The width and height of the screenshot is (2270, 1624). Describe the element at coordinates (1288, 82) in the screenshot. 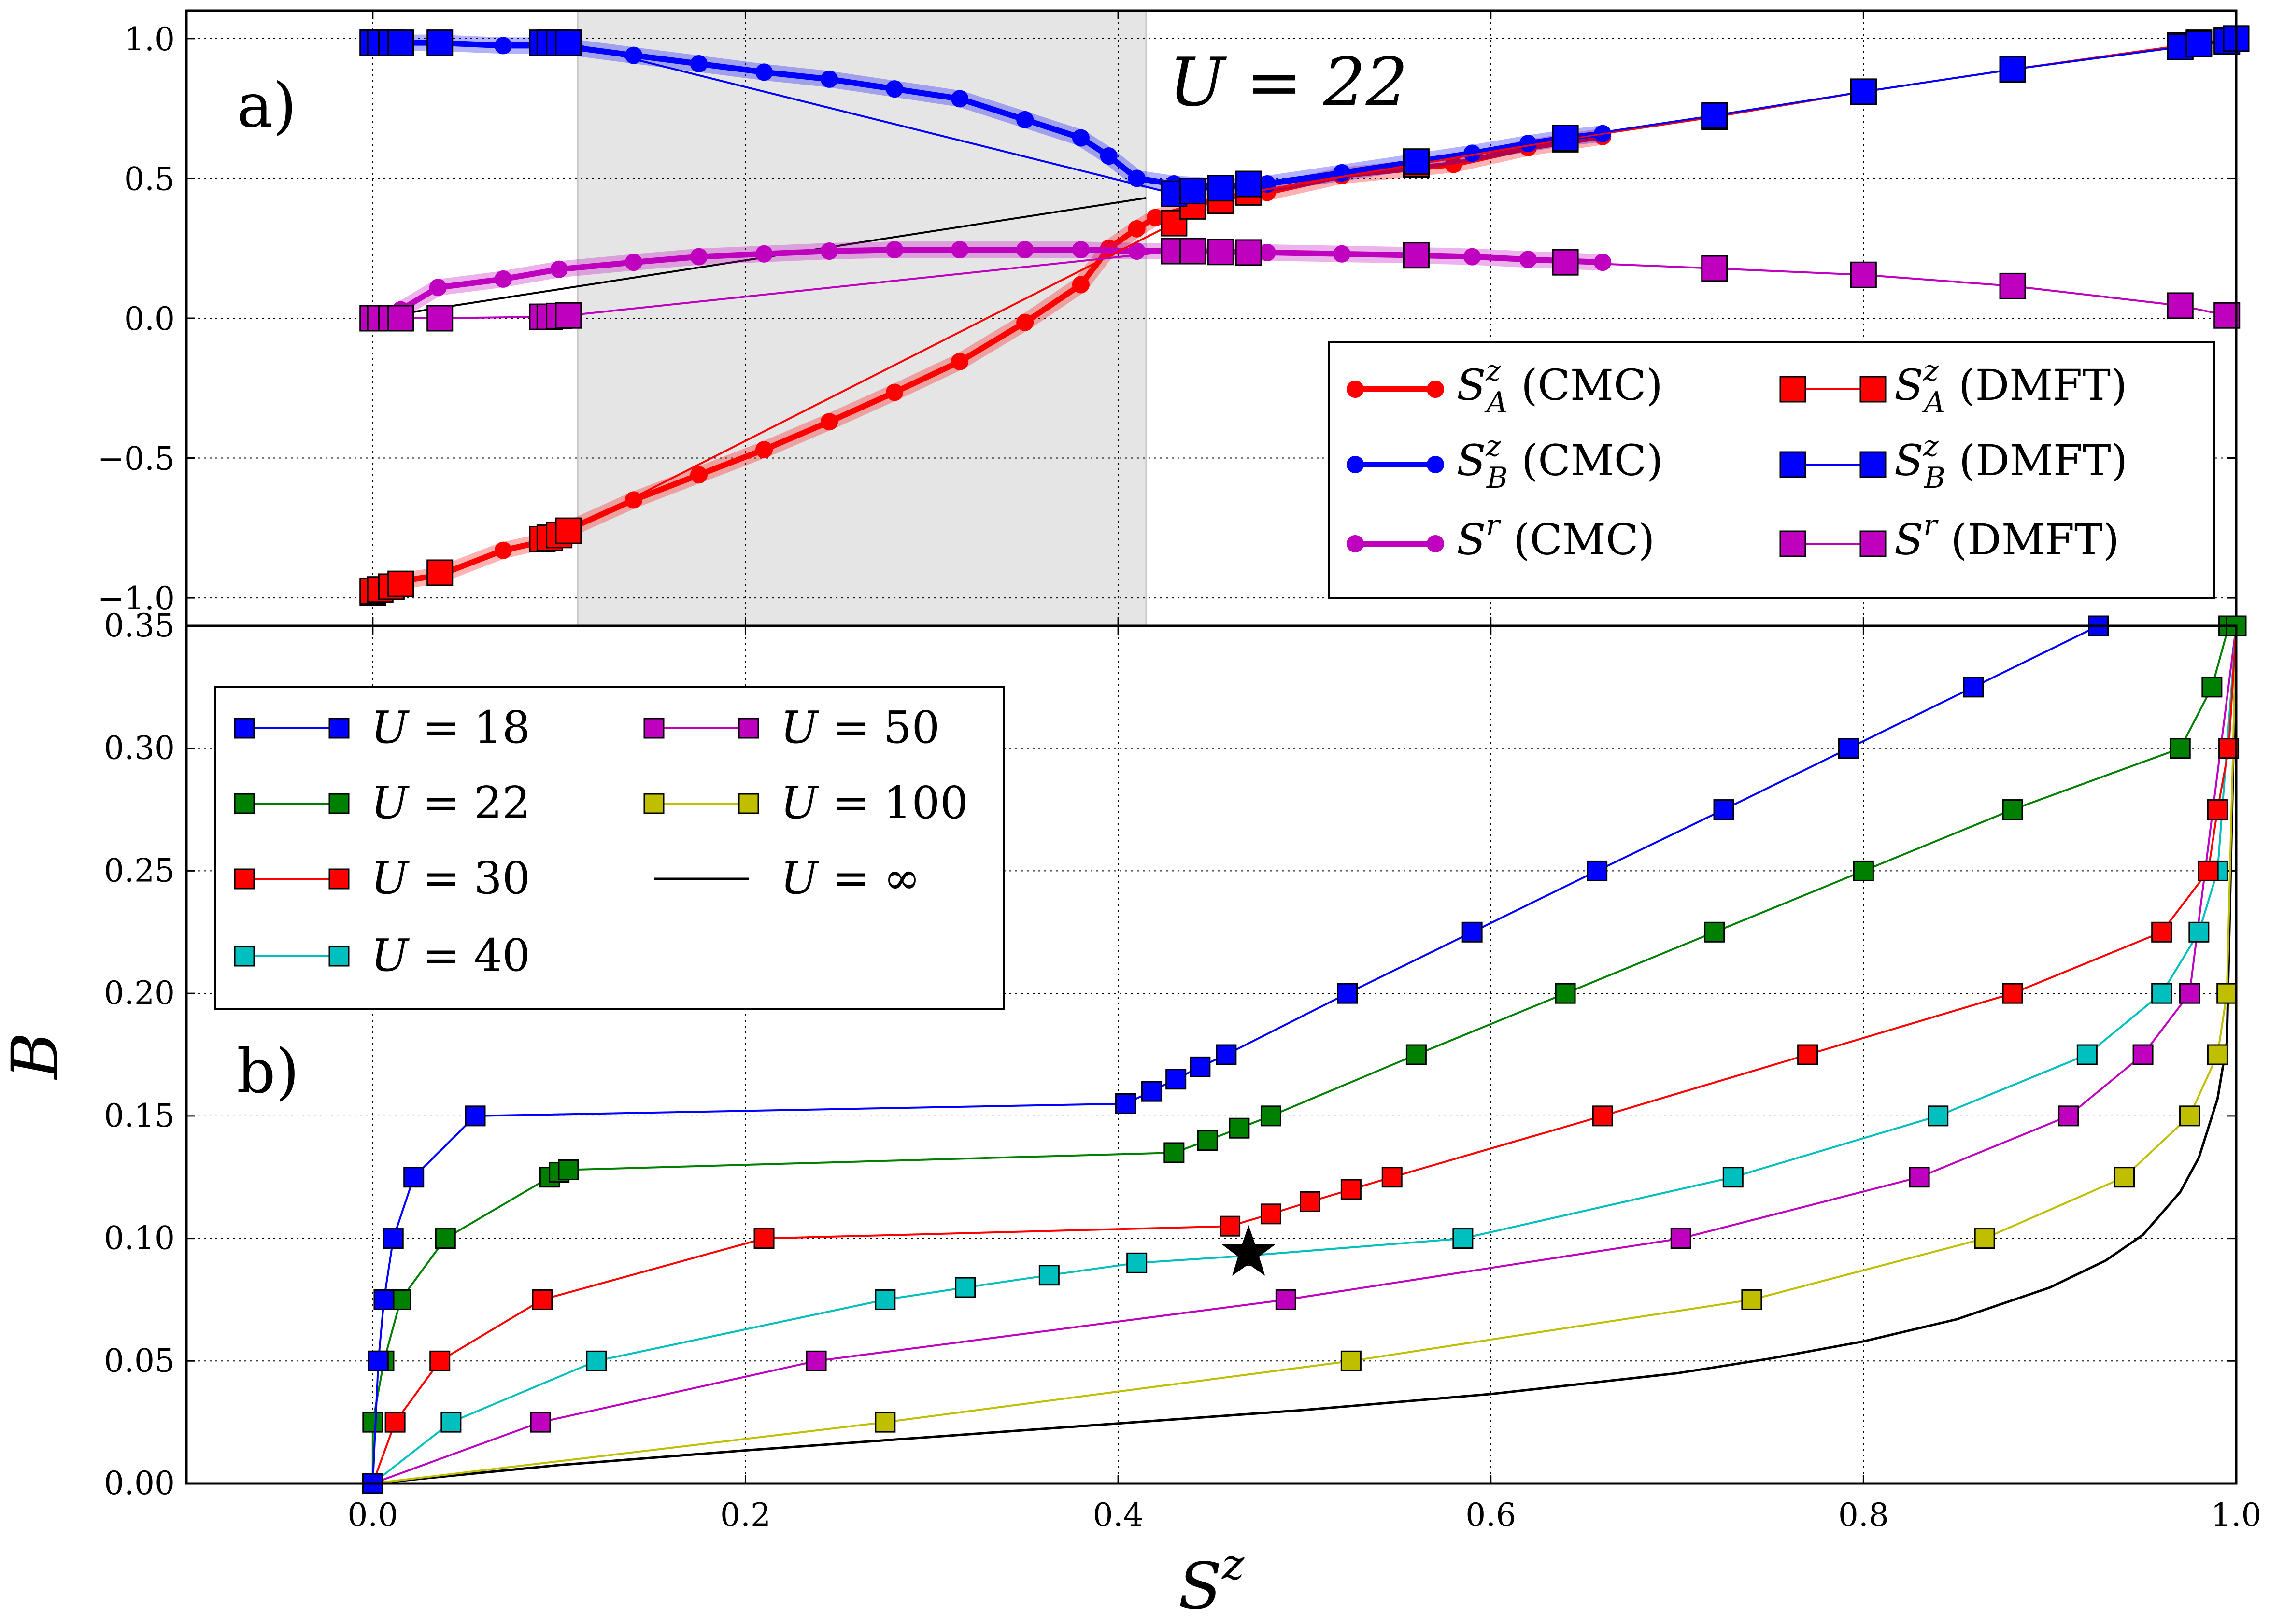

I see `u22-annotation: U = 22` at that location.